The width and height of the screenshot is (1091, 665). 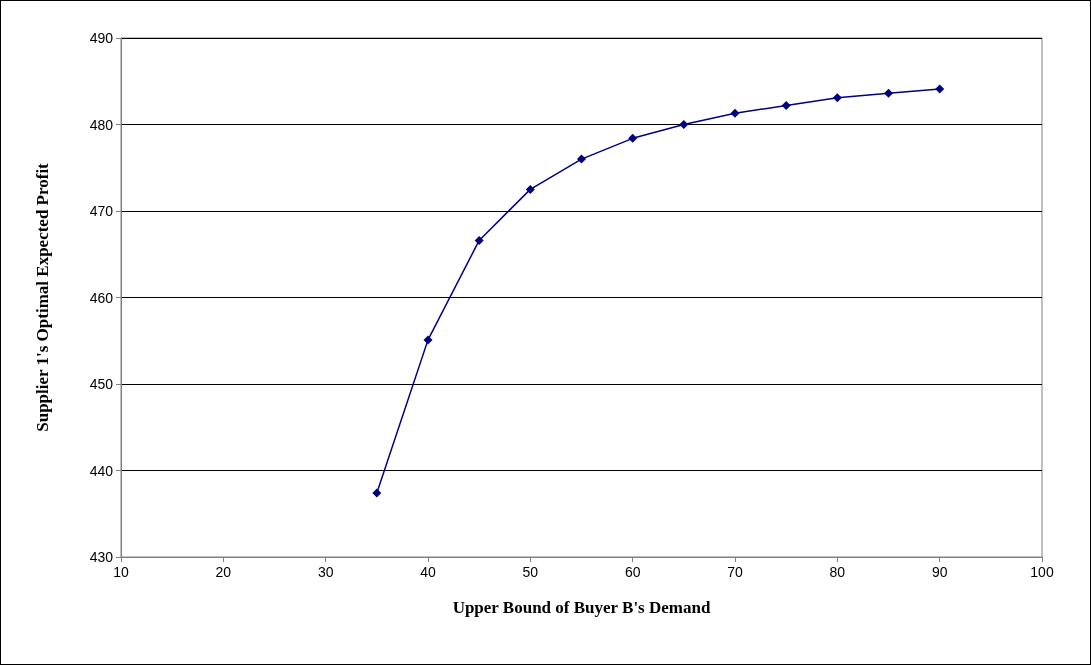 I want to click on y-tick-label: 440, so click(x=101, y=470).